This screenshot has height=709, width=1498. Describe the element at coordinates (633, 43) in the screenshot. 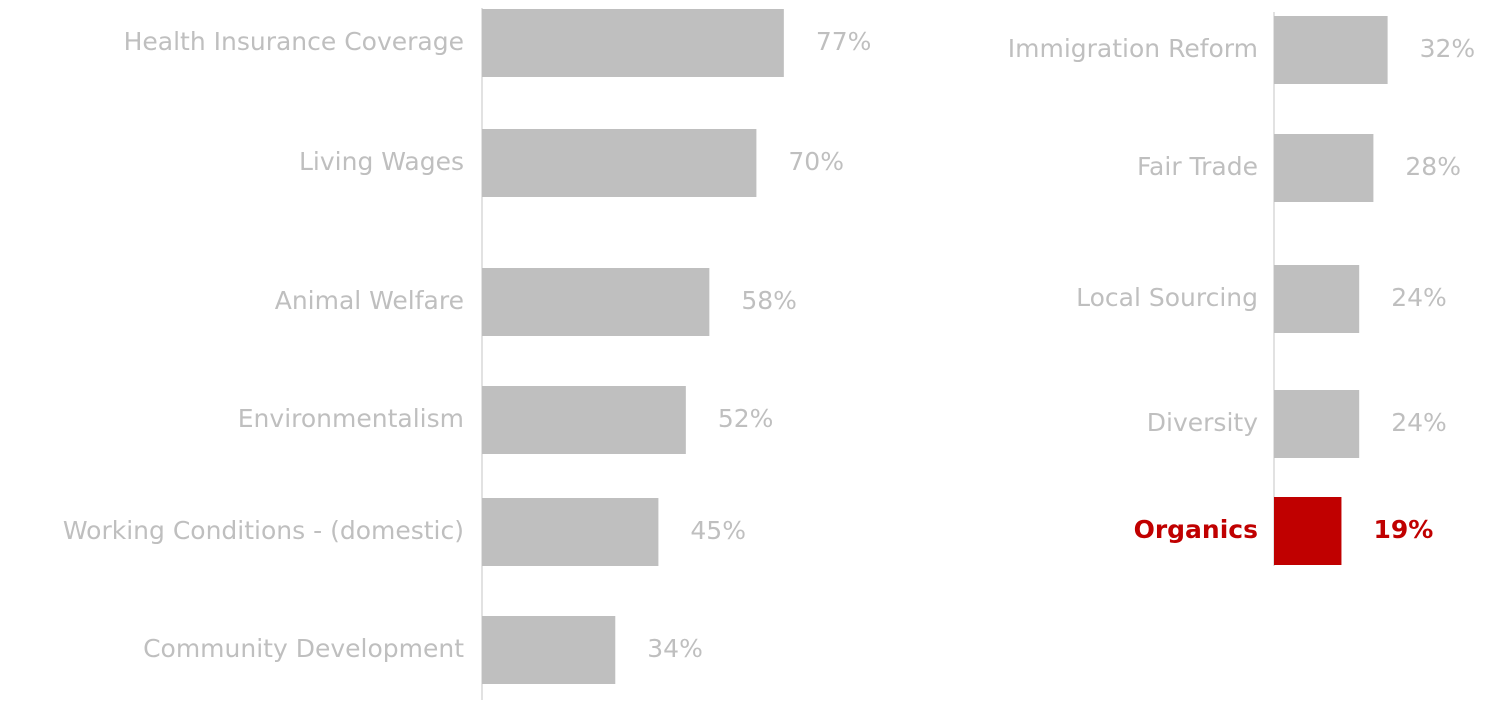

I see `bar-health-insurance-coverage` at that location.